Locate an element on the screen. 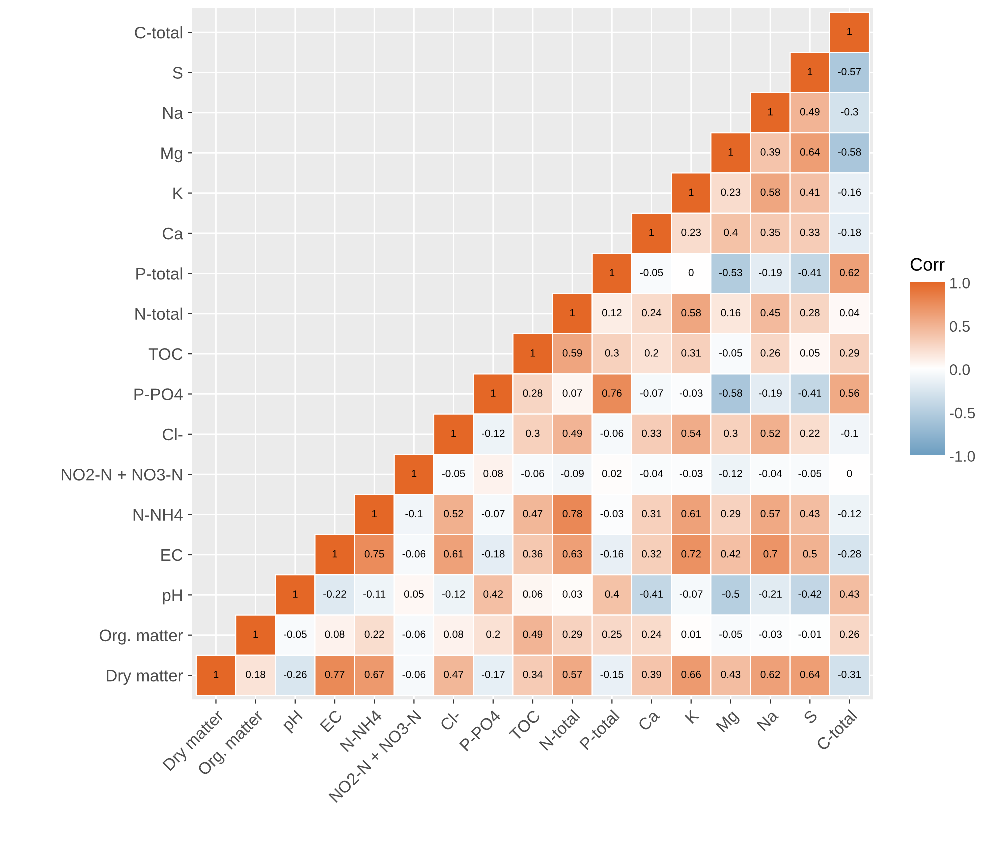  data-label: 0.06 is located at coordinates (533, 594).